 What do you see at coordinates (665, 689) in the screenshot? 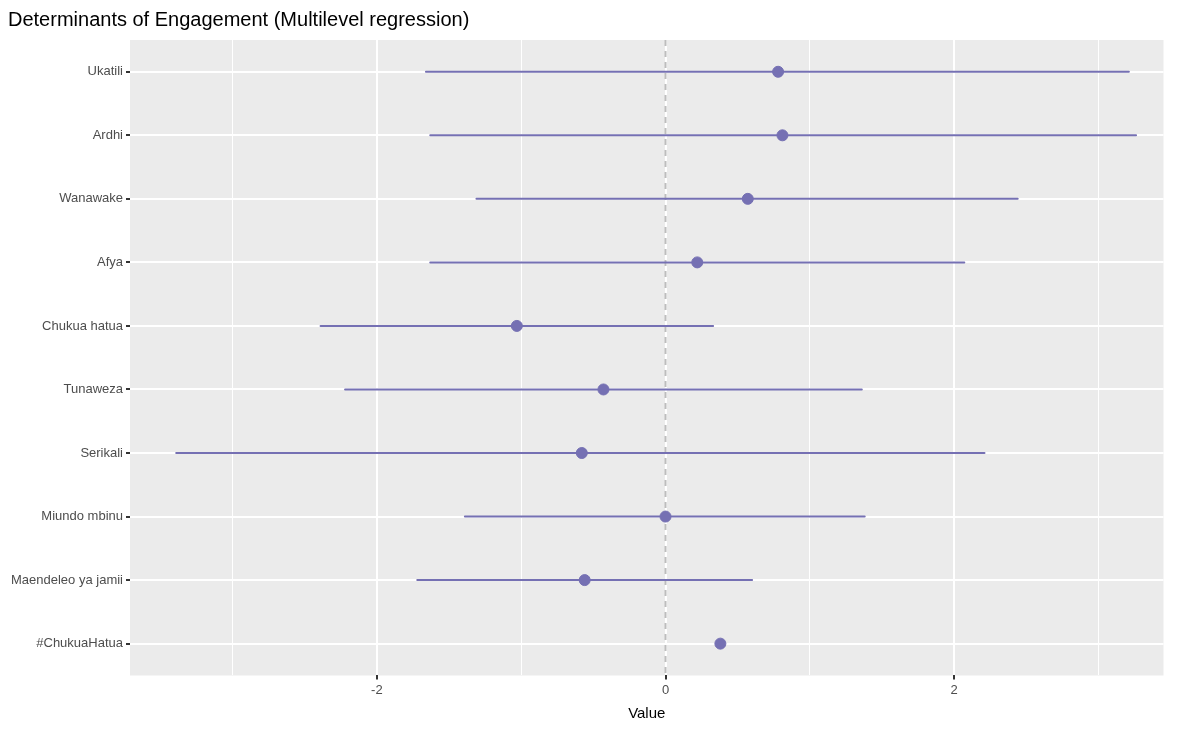
I see `x-tick-label: 0` at bounding box center [665, 689].